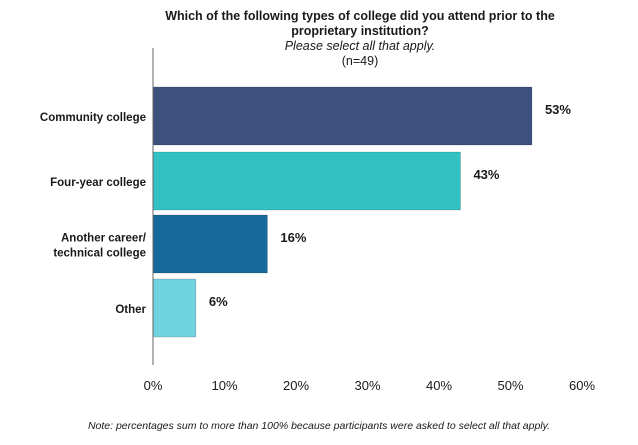 The width and height of the screenshot is (638, 445). What do you see at coordinates (218, 301) in the screenshot?
I see `bar-value-label: 6%` at bounding box center [218, 301].